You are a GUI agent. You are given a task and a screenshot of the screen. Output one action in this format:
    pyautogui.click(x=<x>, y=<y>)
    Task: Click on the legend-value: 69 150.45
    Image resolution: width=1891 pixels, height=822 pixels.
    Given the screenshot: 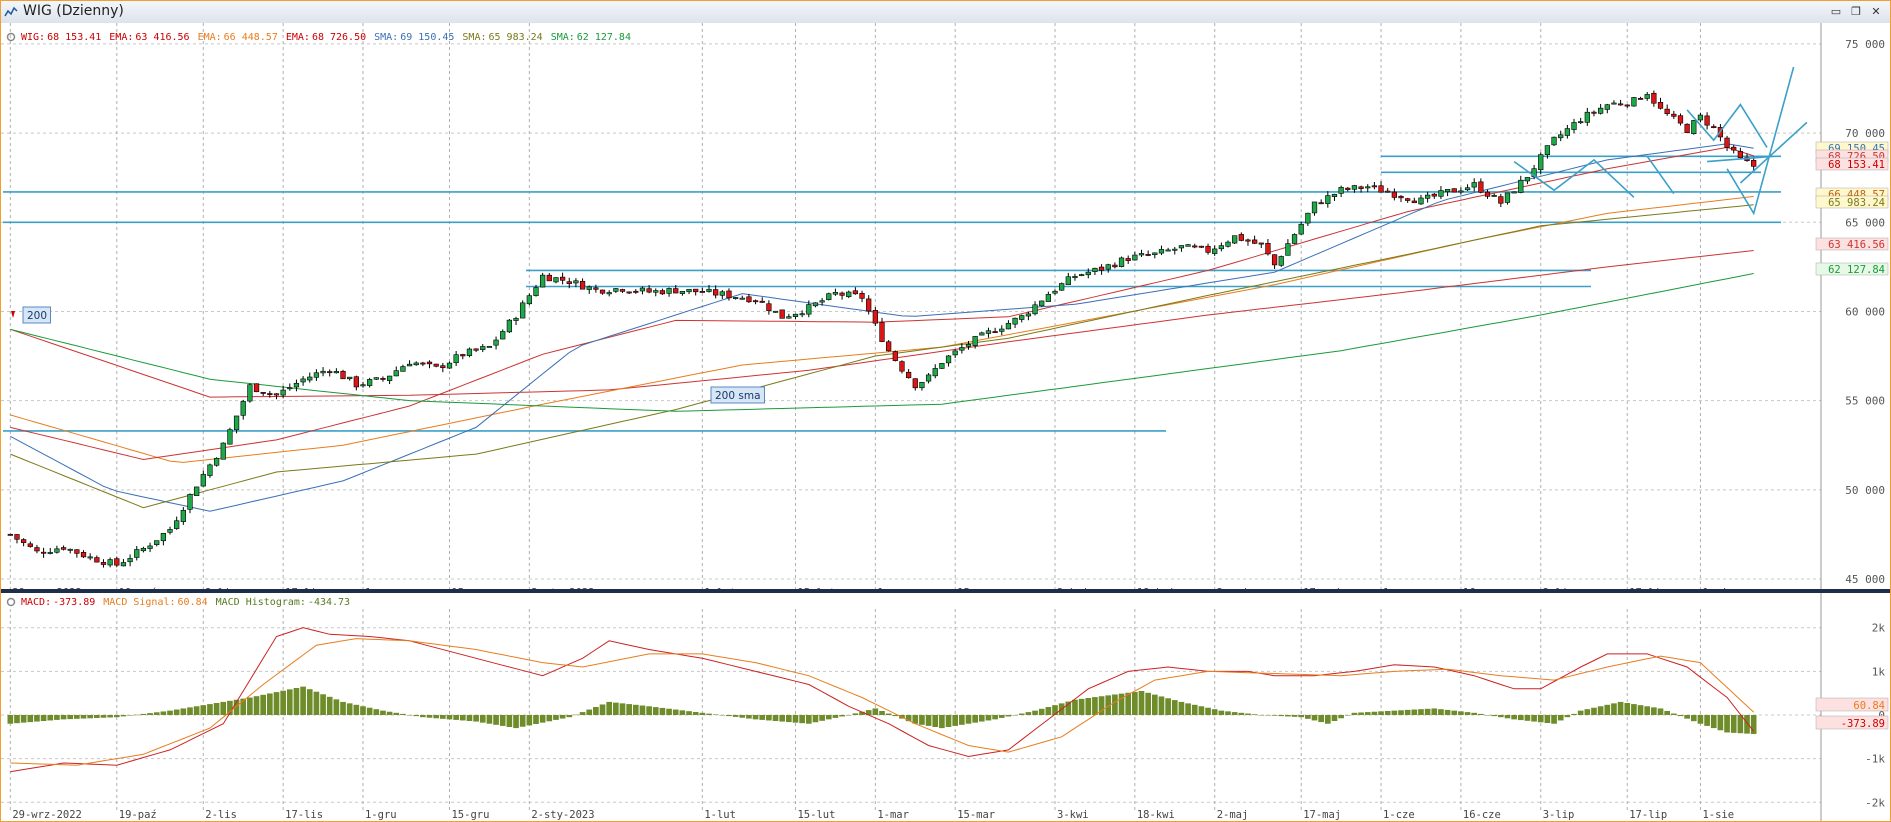 What is the action you would take?
    pyautogui.click(x=427, y=37)
    